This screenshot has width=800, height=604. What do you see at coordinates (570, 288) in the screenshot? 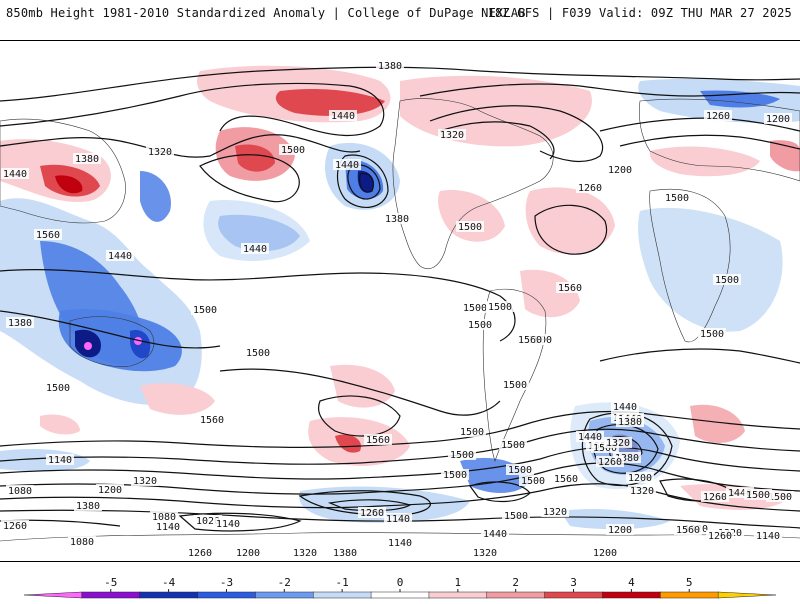
I see `contour-label: 1560` at bounding box center [570, 288].